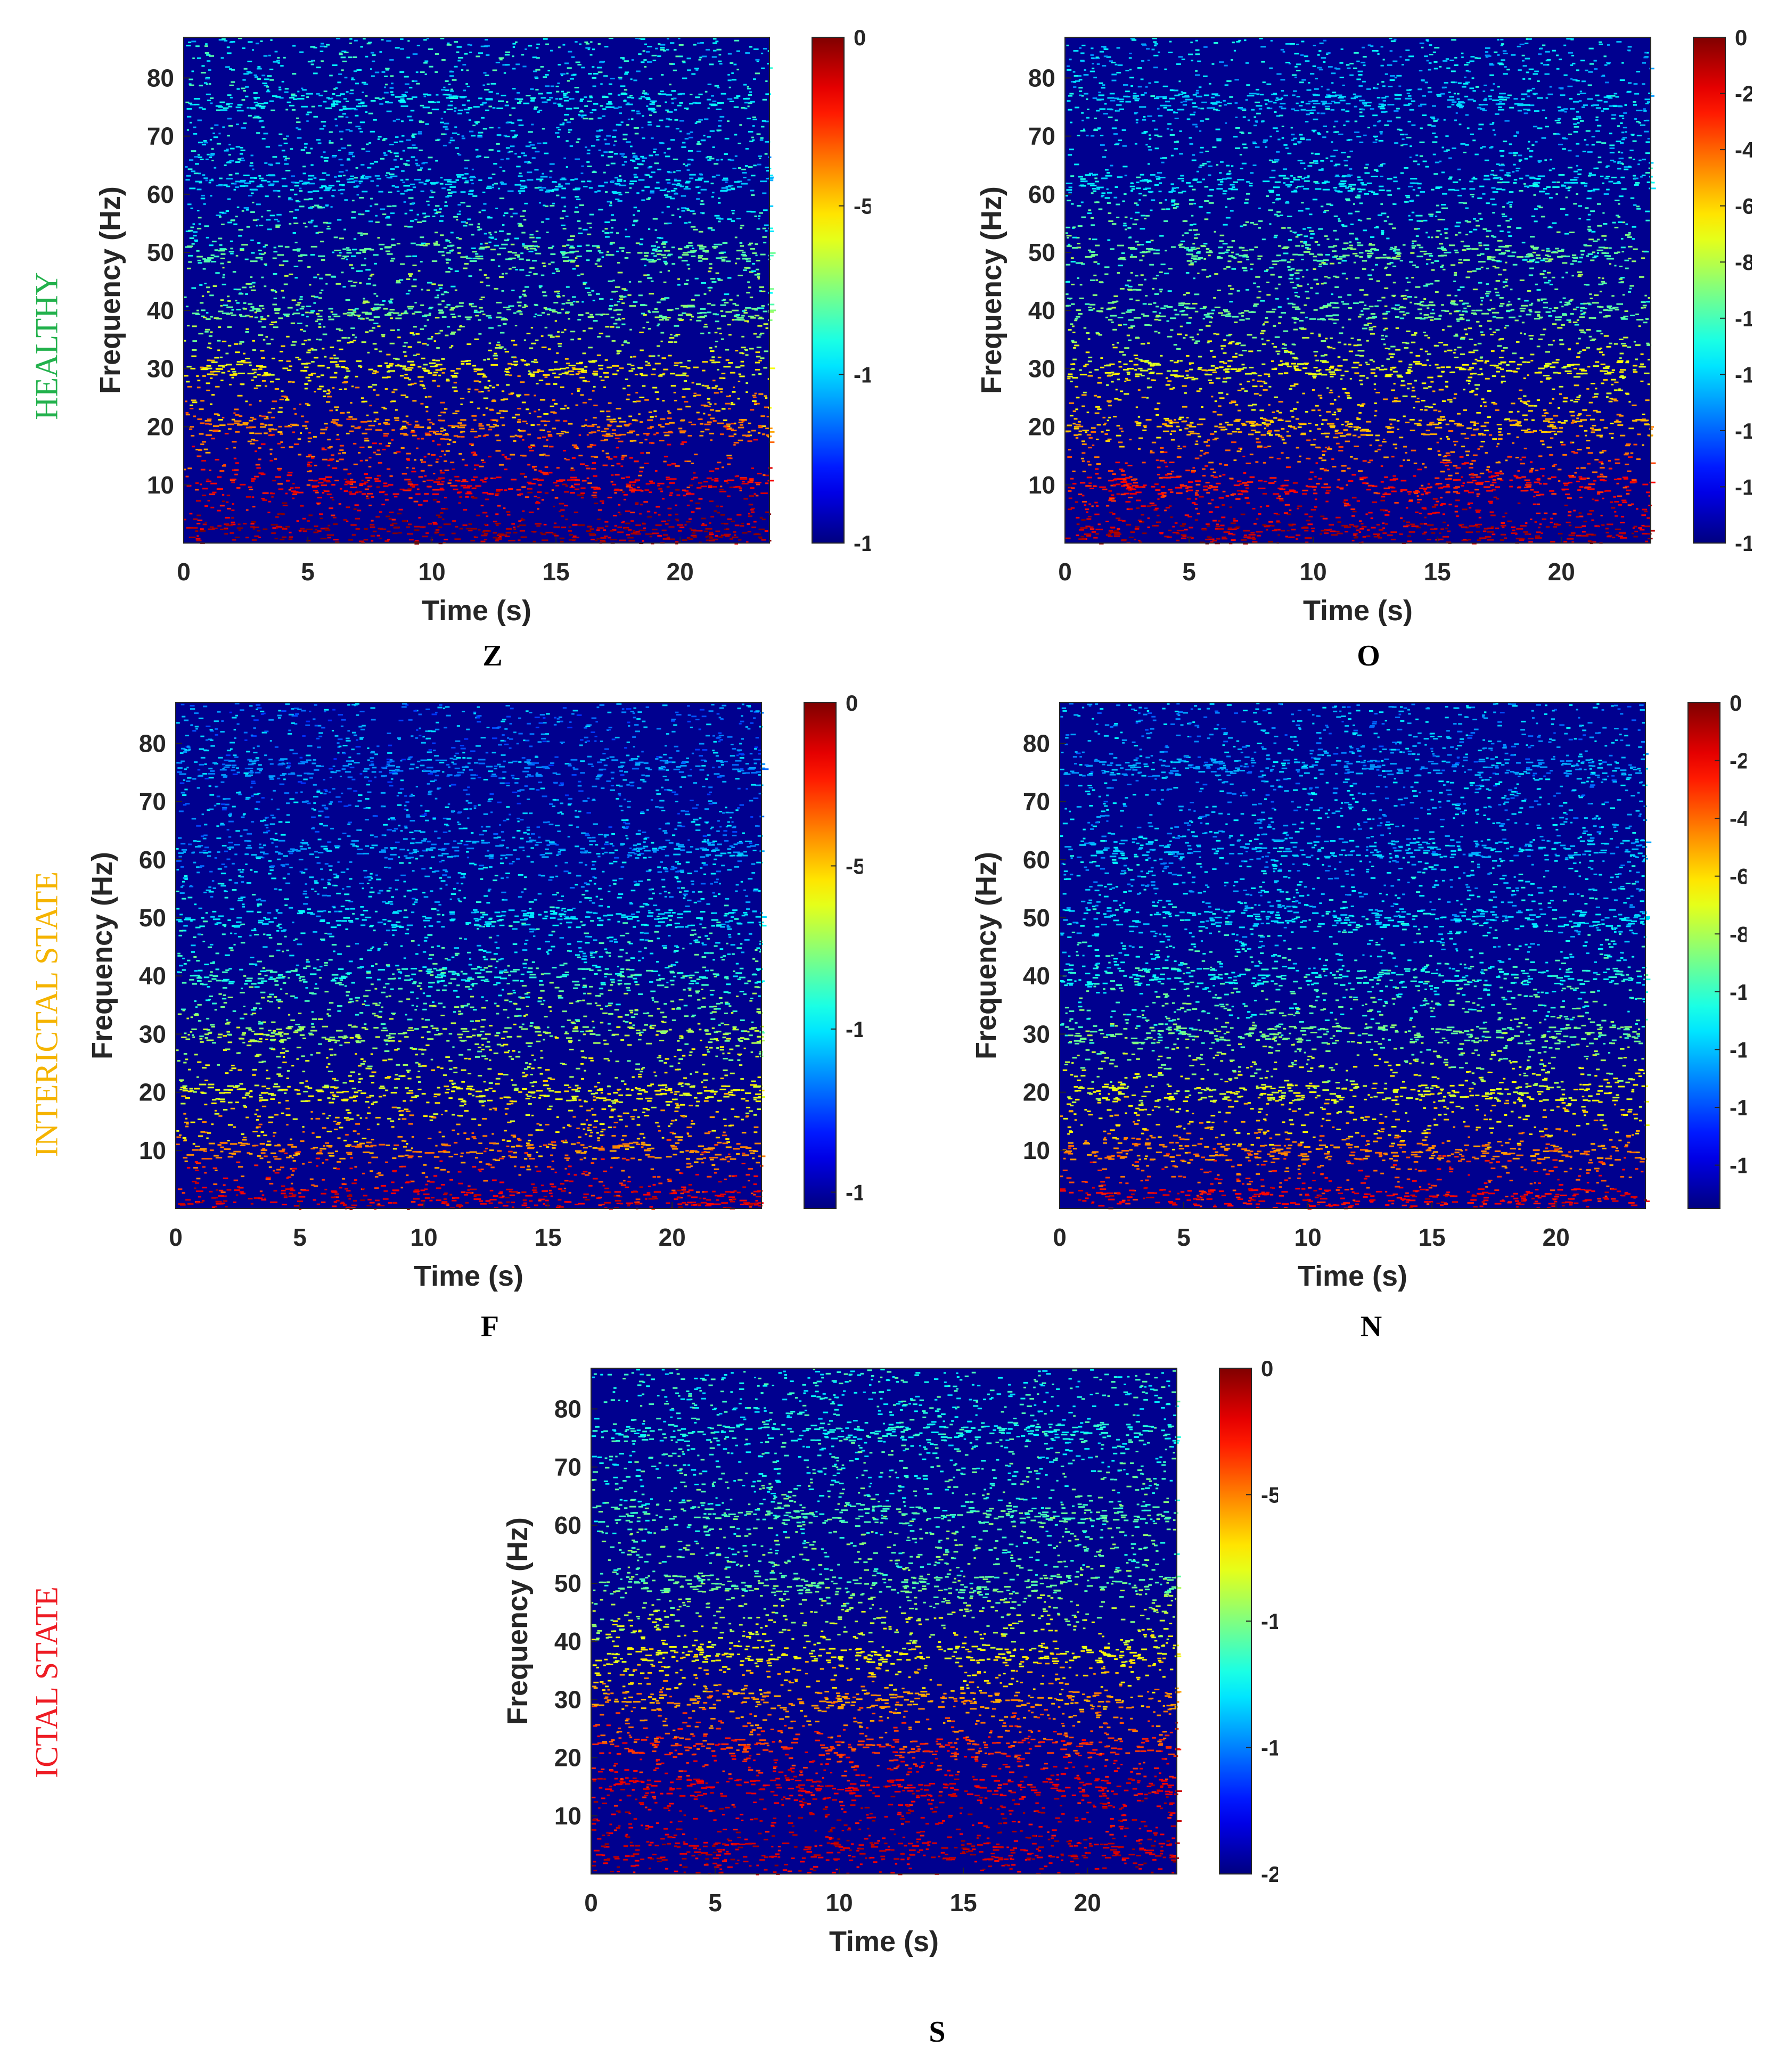  I want to click on row-label-healthy: HEALTHY, so click(47, 346).